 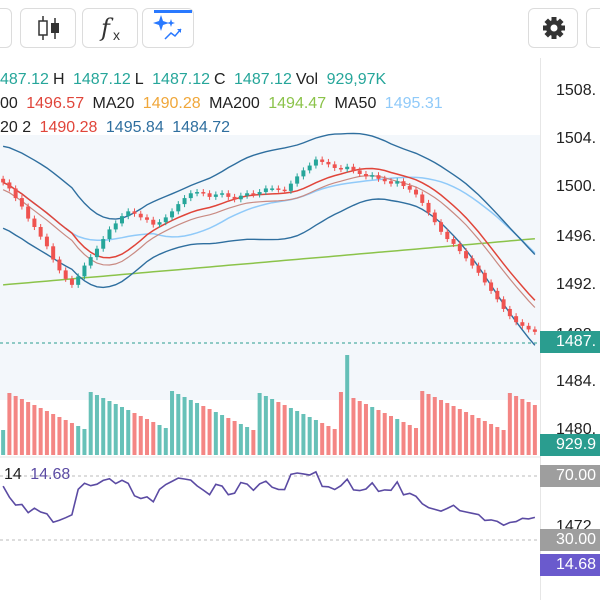 I want to click on price-axis-label: 1508., so click(x=576, y=90).